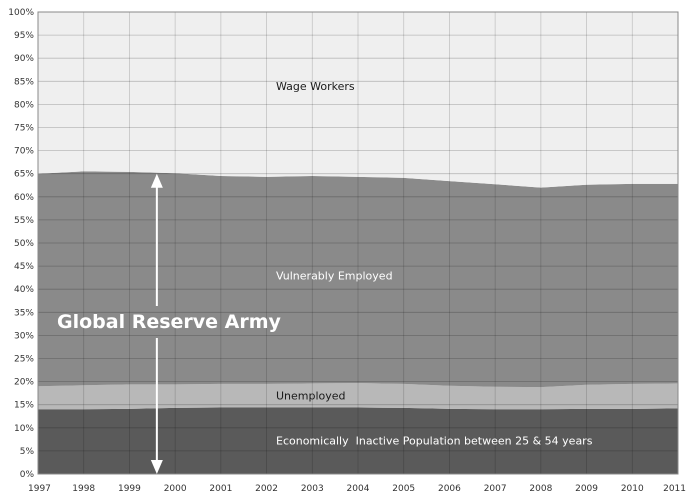 Image resolution: width=700 pixels, height=500 pixels. Describe the element at coordinates (632, 489) in the screenshot. I see `x-tick-label: 2010` at that location.